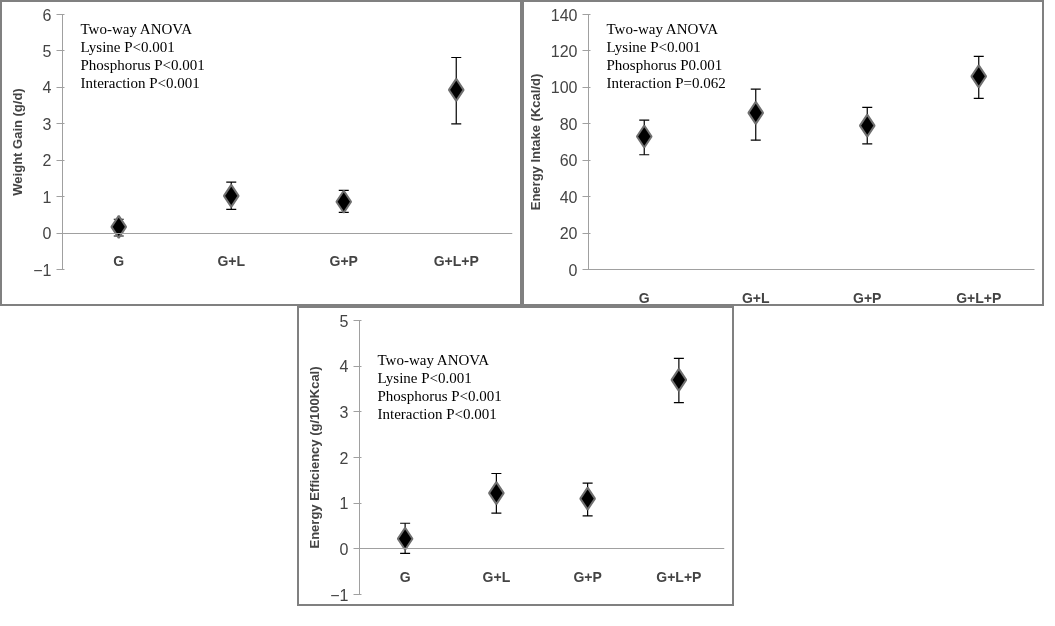 This screenshot has width=1055, height=626. Describe the element at coordinates (568, 234) in the screenshot. I see `y-tick-label: 20` at that location.